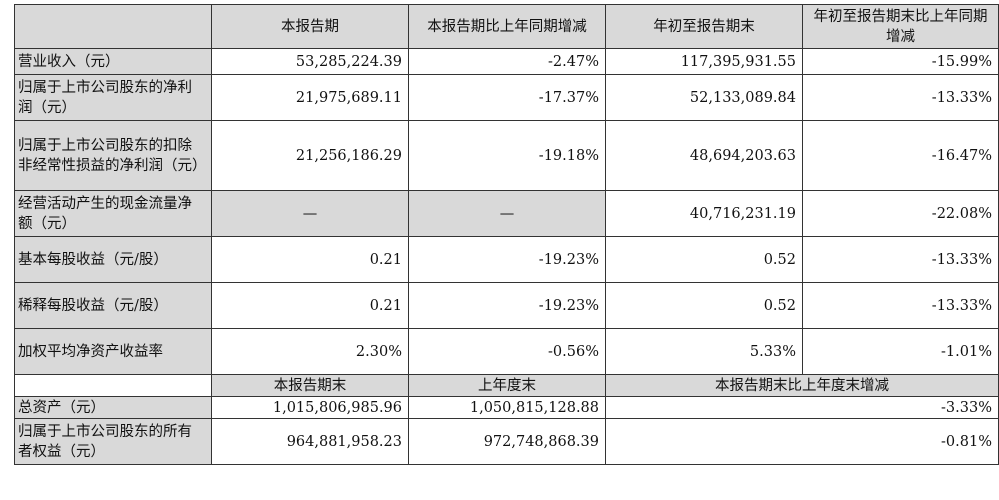 The width and height of the screenshot is (999, 500). Describe the element at coordinates (900, 61) in the screenshot. I see `cell-value: -15.99%` at that location.